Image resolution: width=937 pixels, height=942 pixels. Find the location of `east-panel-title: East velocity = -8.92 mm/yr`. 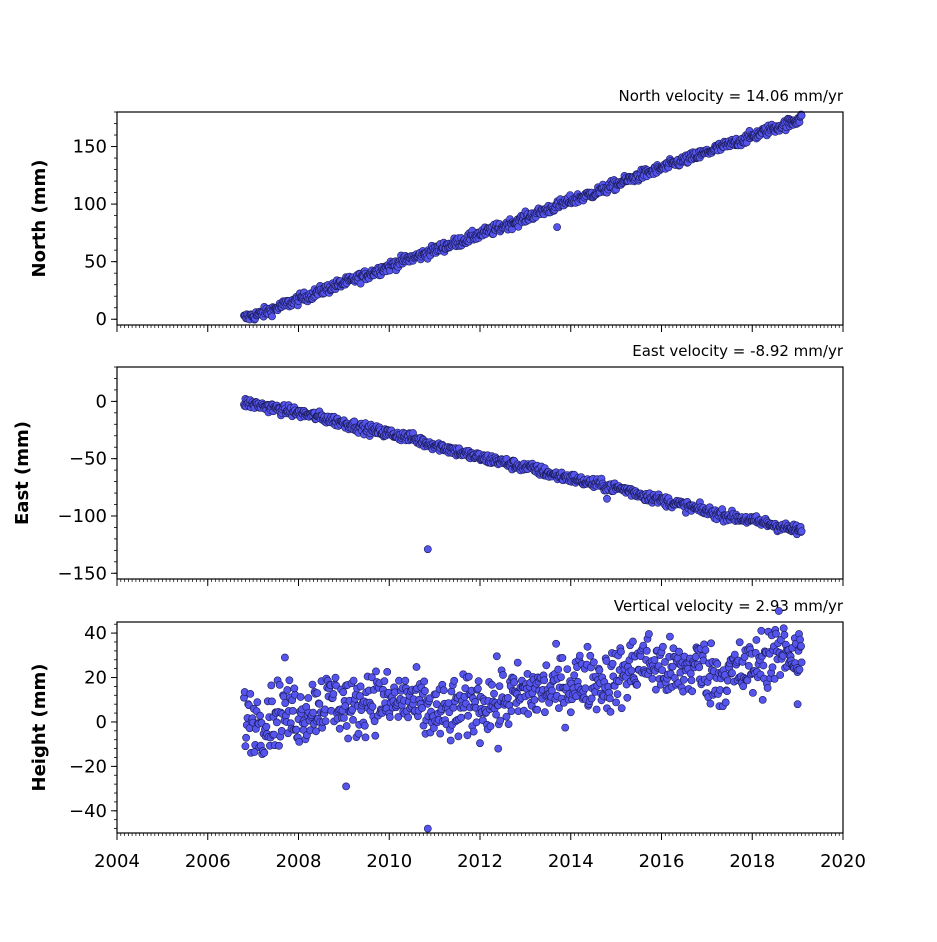

east-panel-title: East velocity = -8.92 mm/yr is located at coordinates (738, 351).